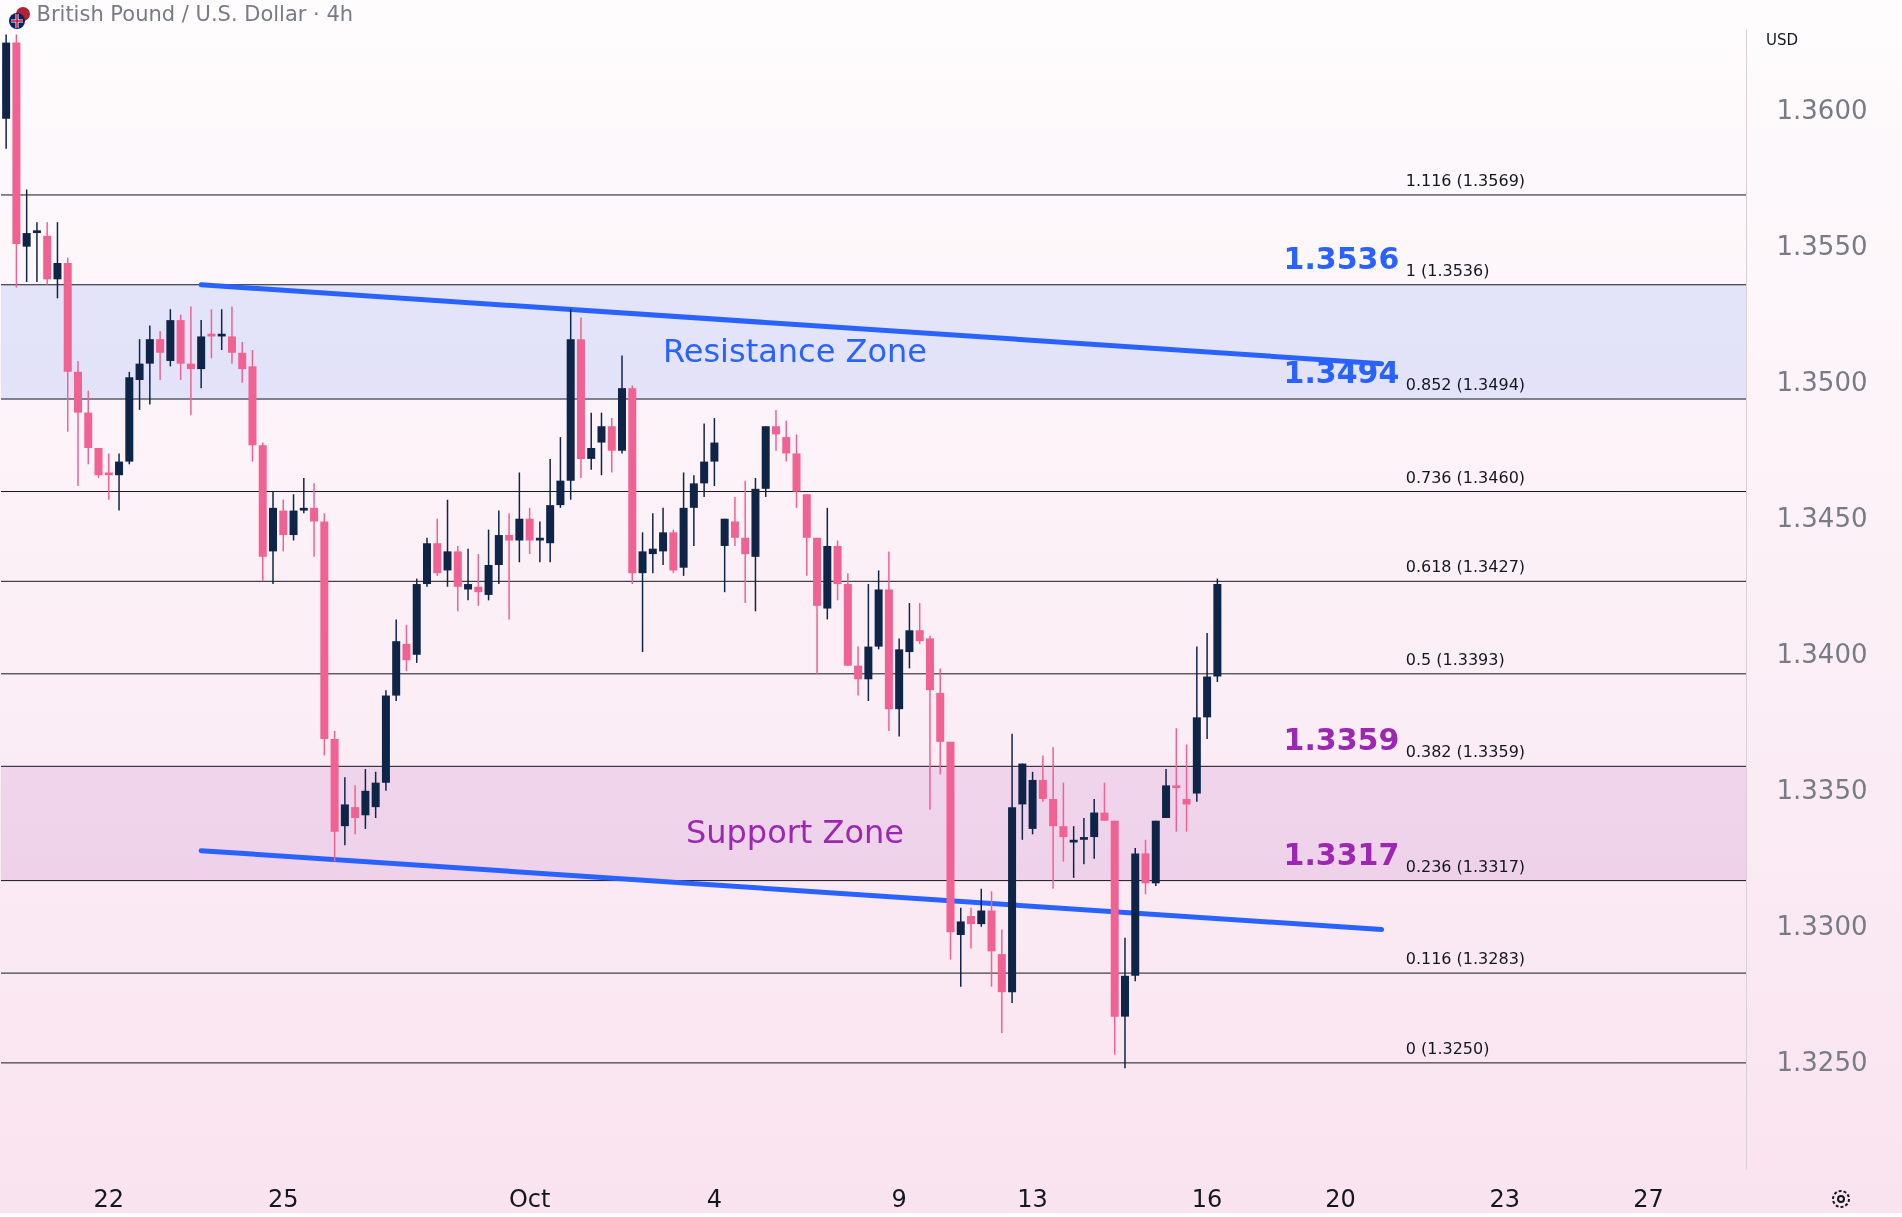 Image resolution: width=1902 pixels, height=1217 pixels. What do you see at coordinates (1341, 854) in the screenshot?
I see `annotation: 1.3317` at bounding box center [1341, 854].